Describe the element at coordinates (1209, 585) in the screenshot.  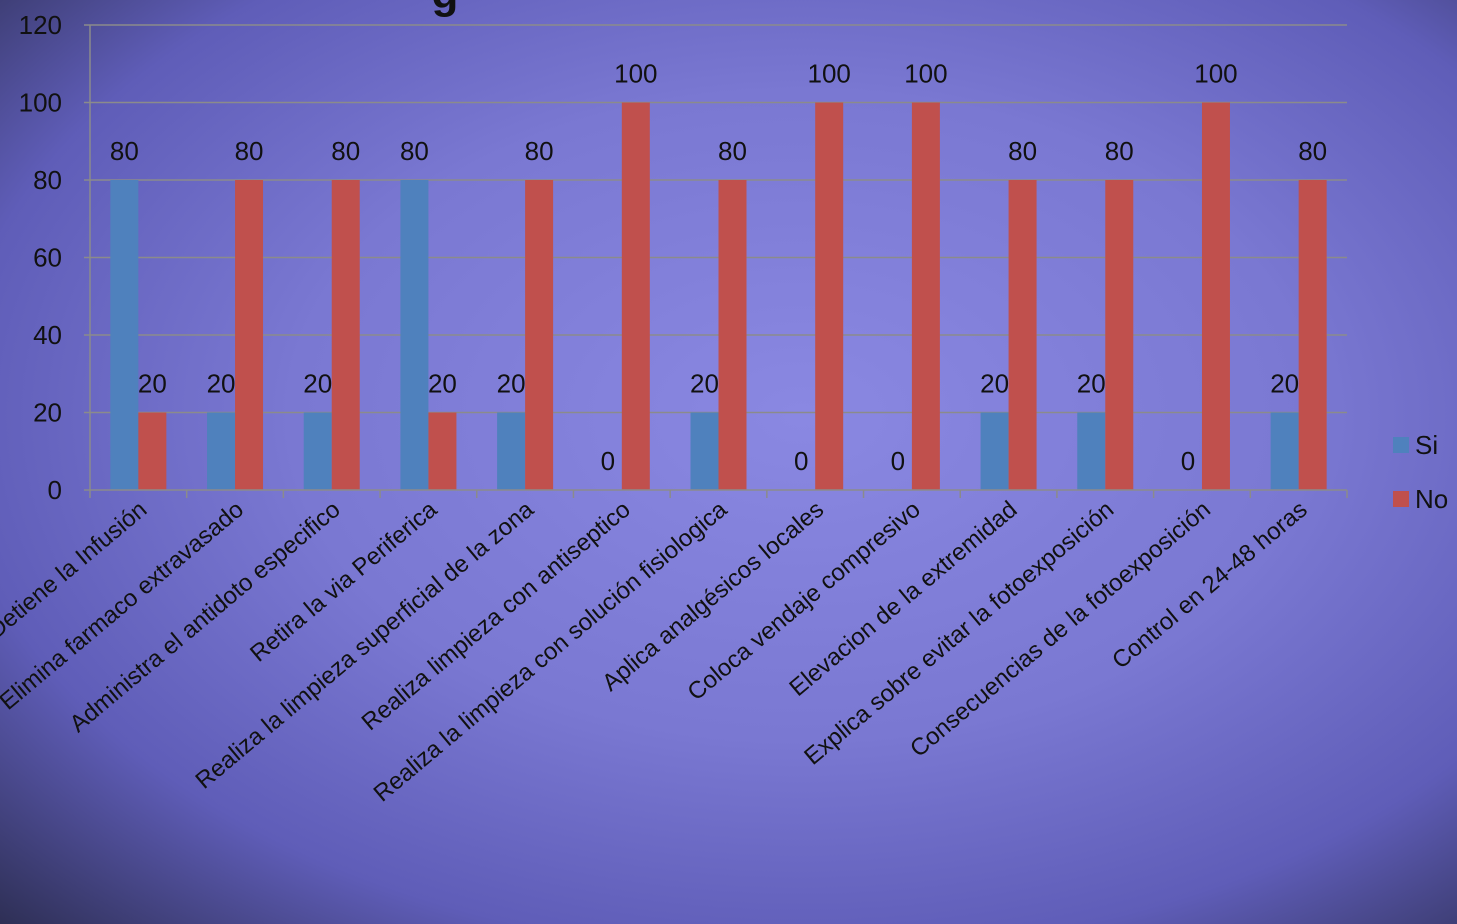
I see `x-tick-label: Control en 24-48 horas` at that location.